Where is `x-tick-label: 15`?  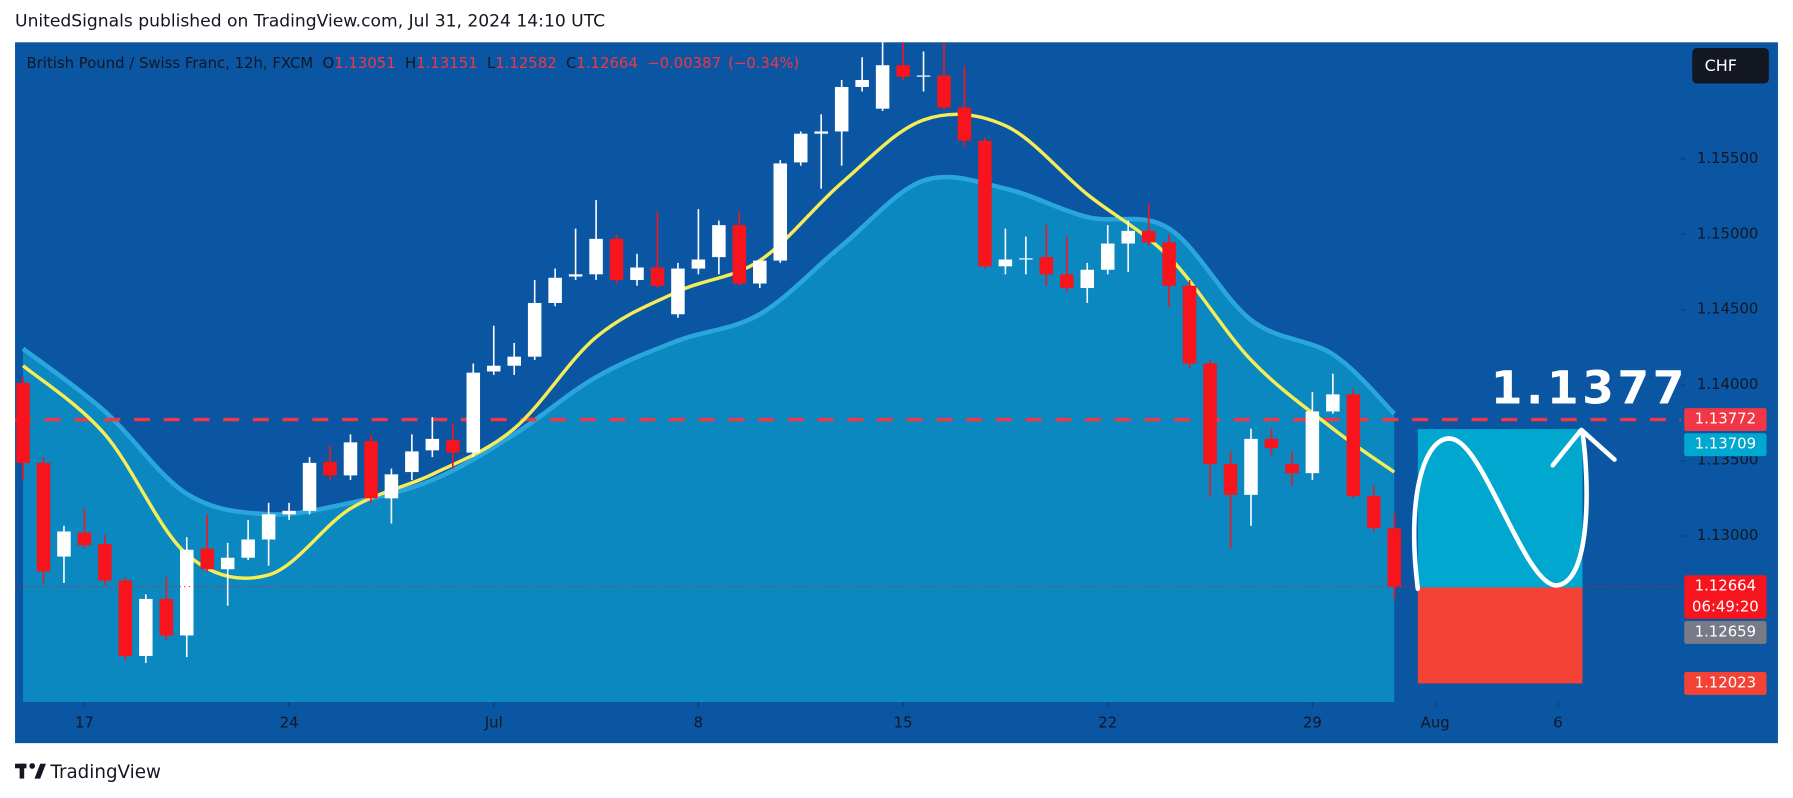
x-tick-label: 15 is located at coordinates (903, 723).